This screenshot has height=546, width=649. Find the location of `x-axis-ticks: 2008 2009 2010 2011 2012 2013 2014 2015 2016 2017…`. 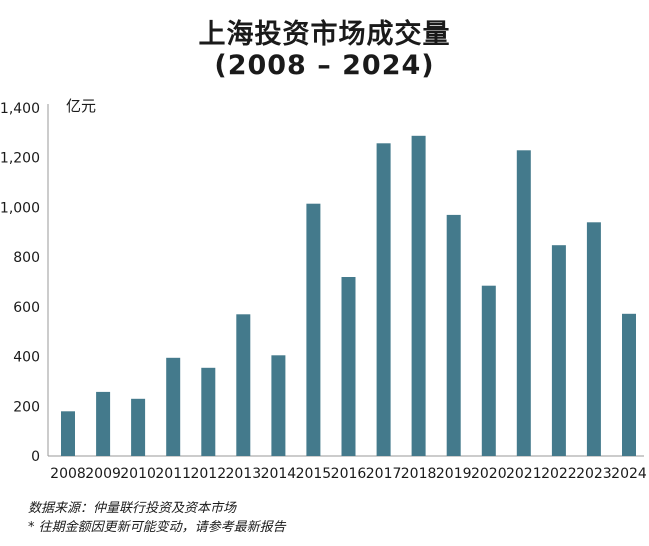

x-axis-ticks: 2008 2009 2010 2011 2012 2013 2014 2015 2016 2017… is located at coordinates (348, 474).